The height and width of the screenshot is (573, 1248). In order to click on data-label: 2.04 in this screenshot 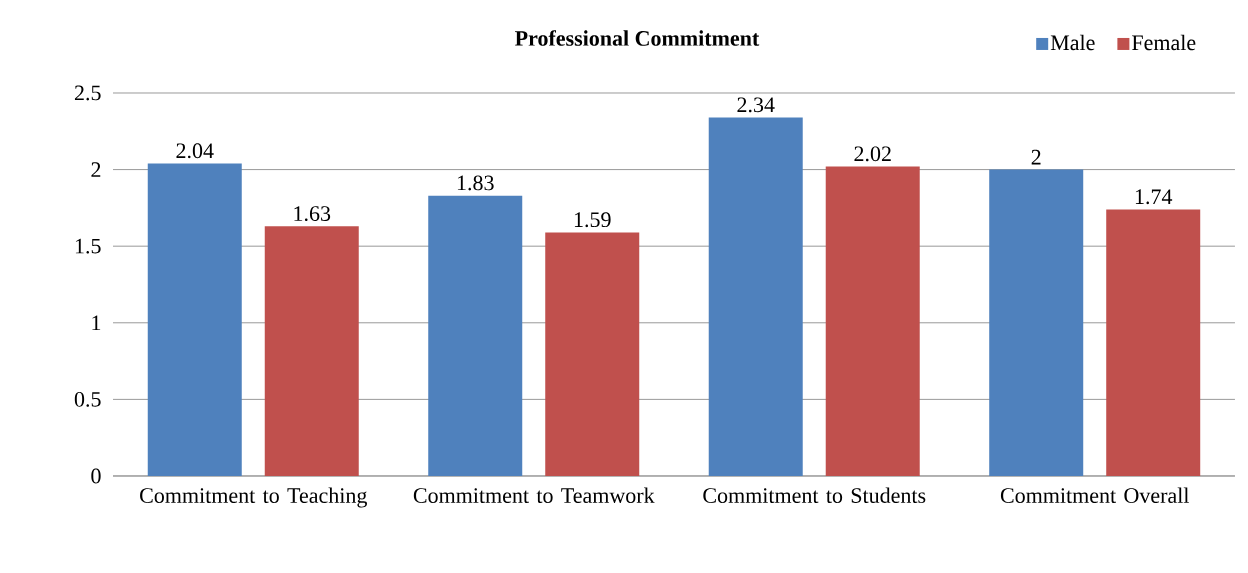, I will do `click(195, 151)`.